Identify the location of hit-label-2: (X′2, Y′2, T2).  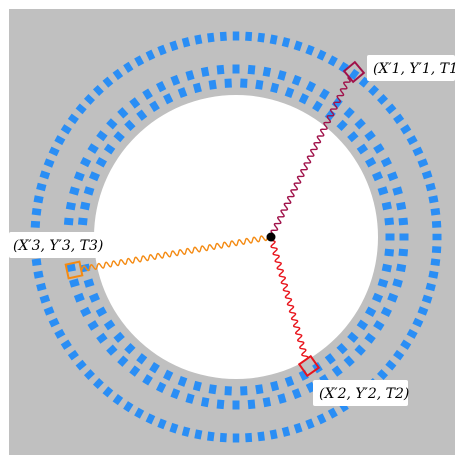
(361, 393).